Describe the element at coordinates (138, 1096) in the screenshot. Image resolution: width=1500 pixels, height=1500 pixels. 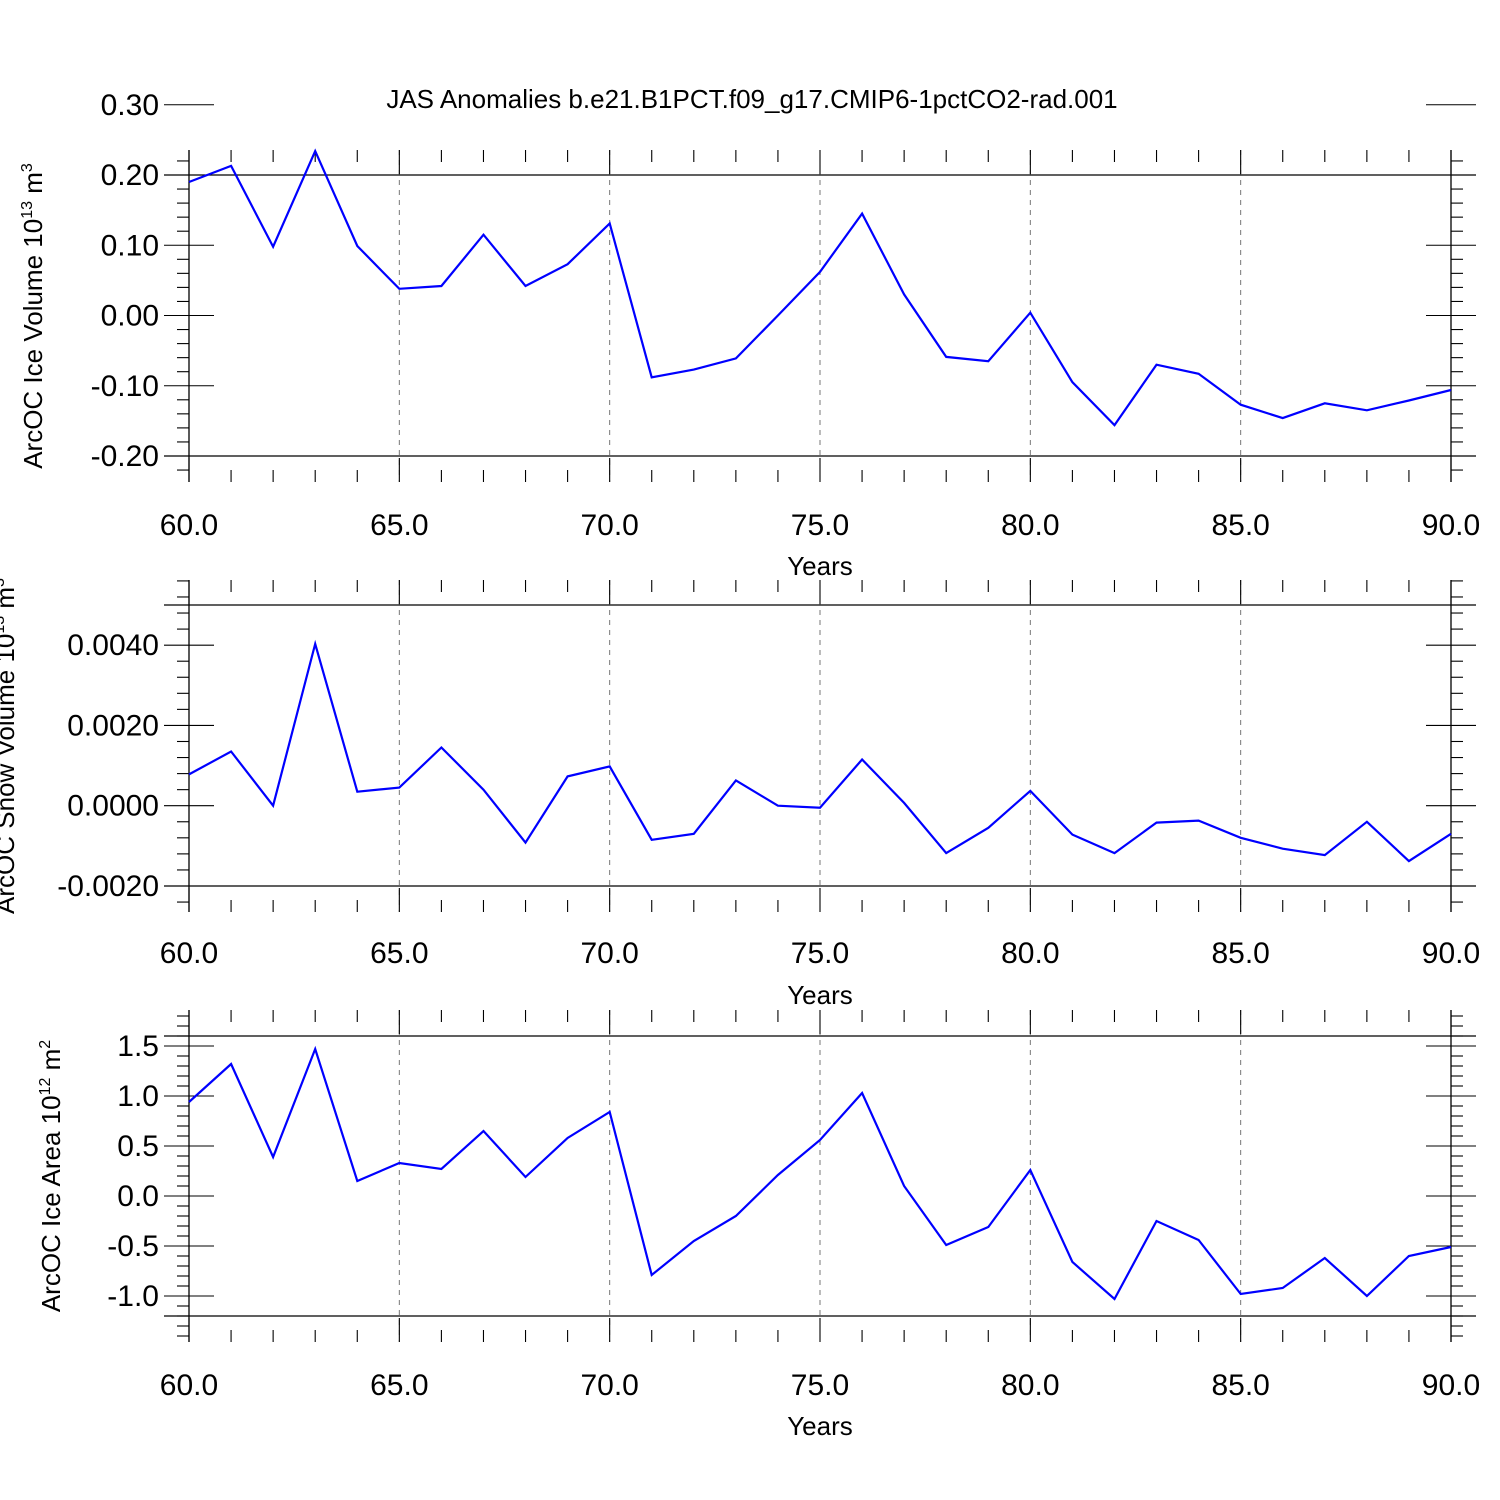
I see `y-tick-label: 1.0` at that location.